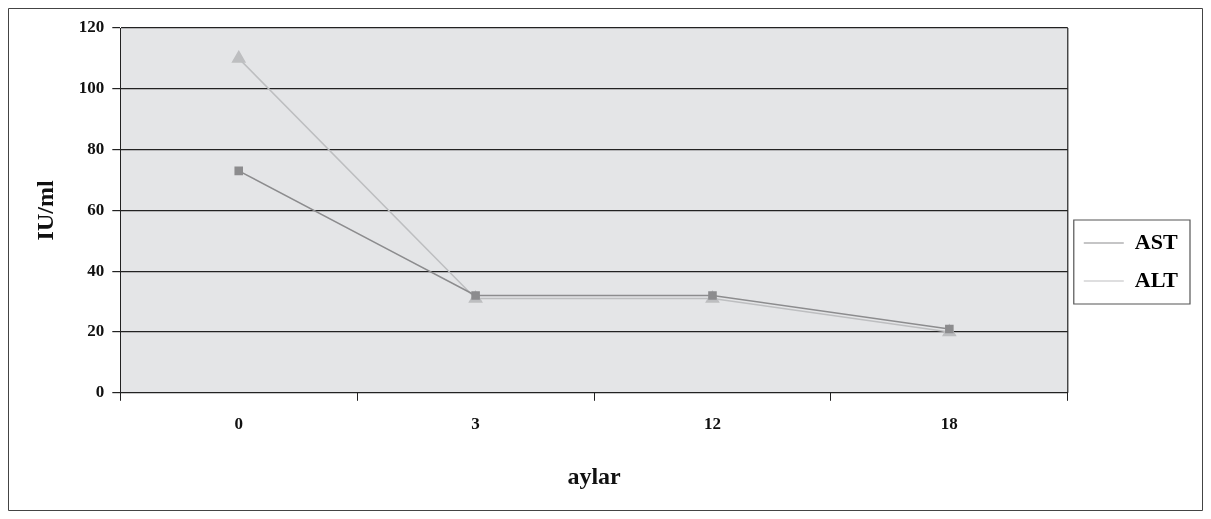 The height and width of the screenshot is (519, 1211). Describe the element at coordinates (44, 210) in the screenshot. I see `y-axis-title: IU/ml` at that location.